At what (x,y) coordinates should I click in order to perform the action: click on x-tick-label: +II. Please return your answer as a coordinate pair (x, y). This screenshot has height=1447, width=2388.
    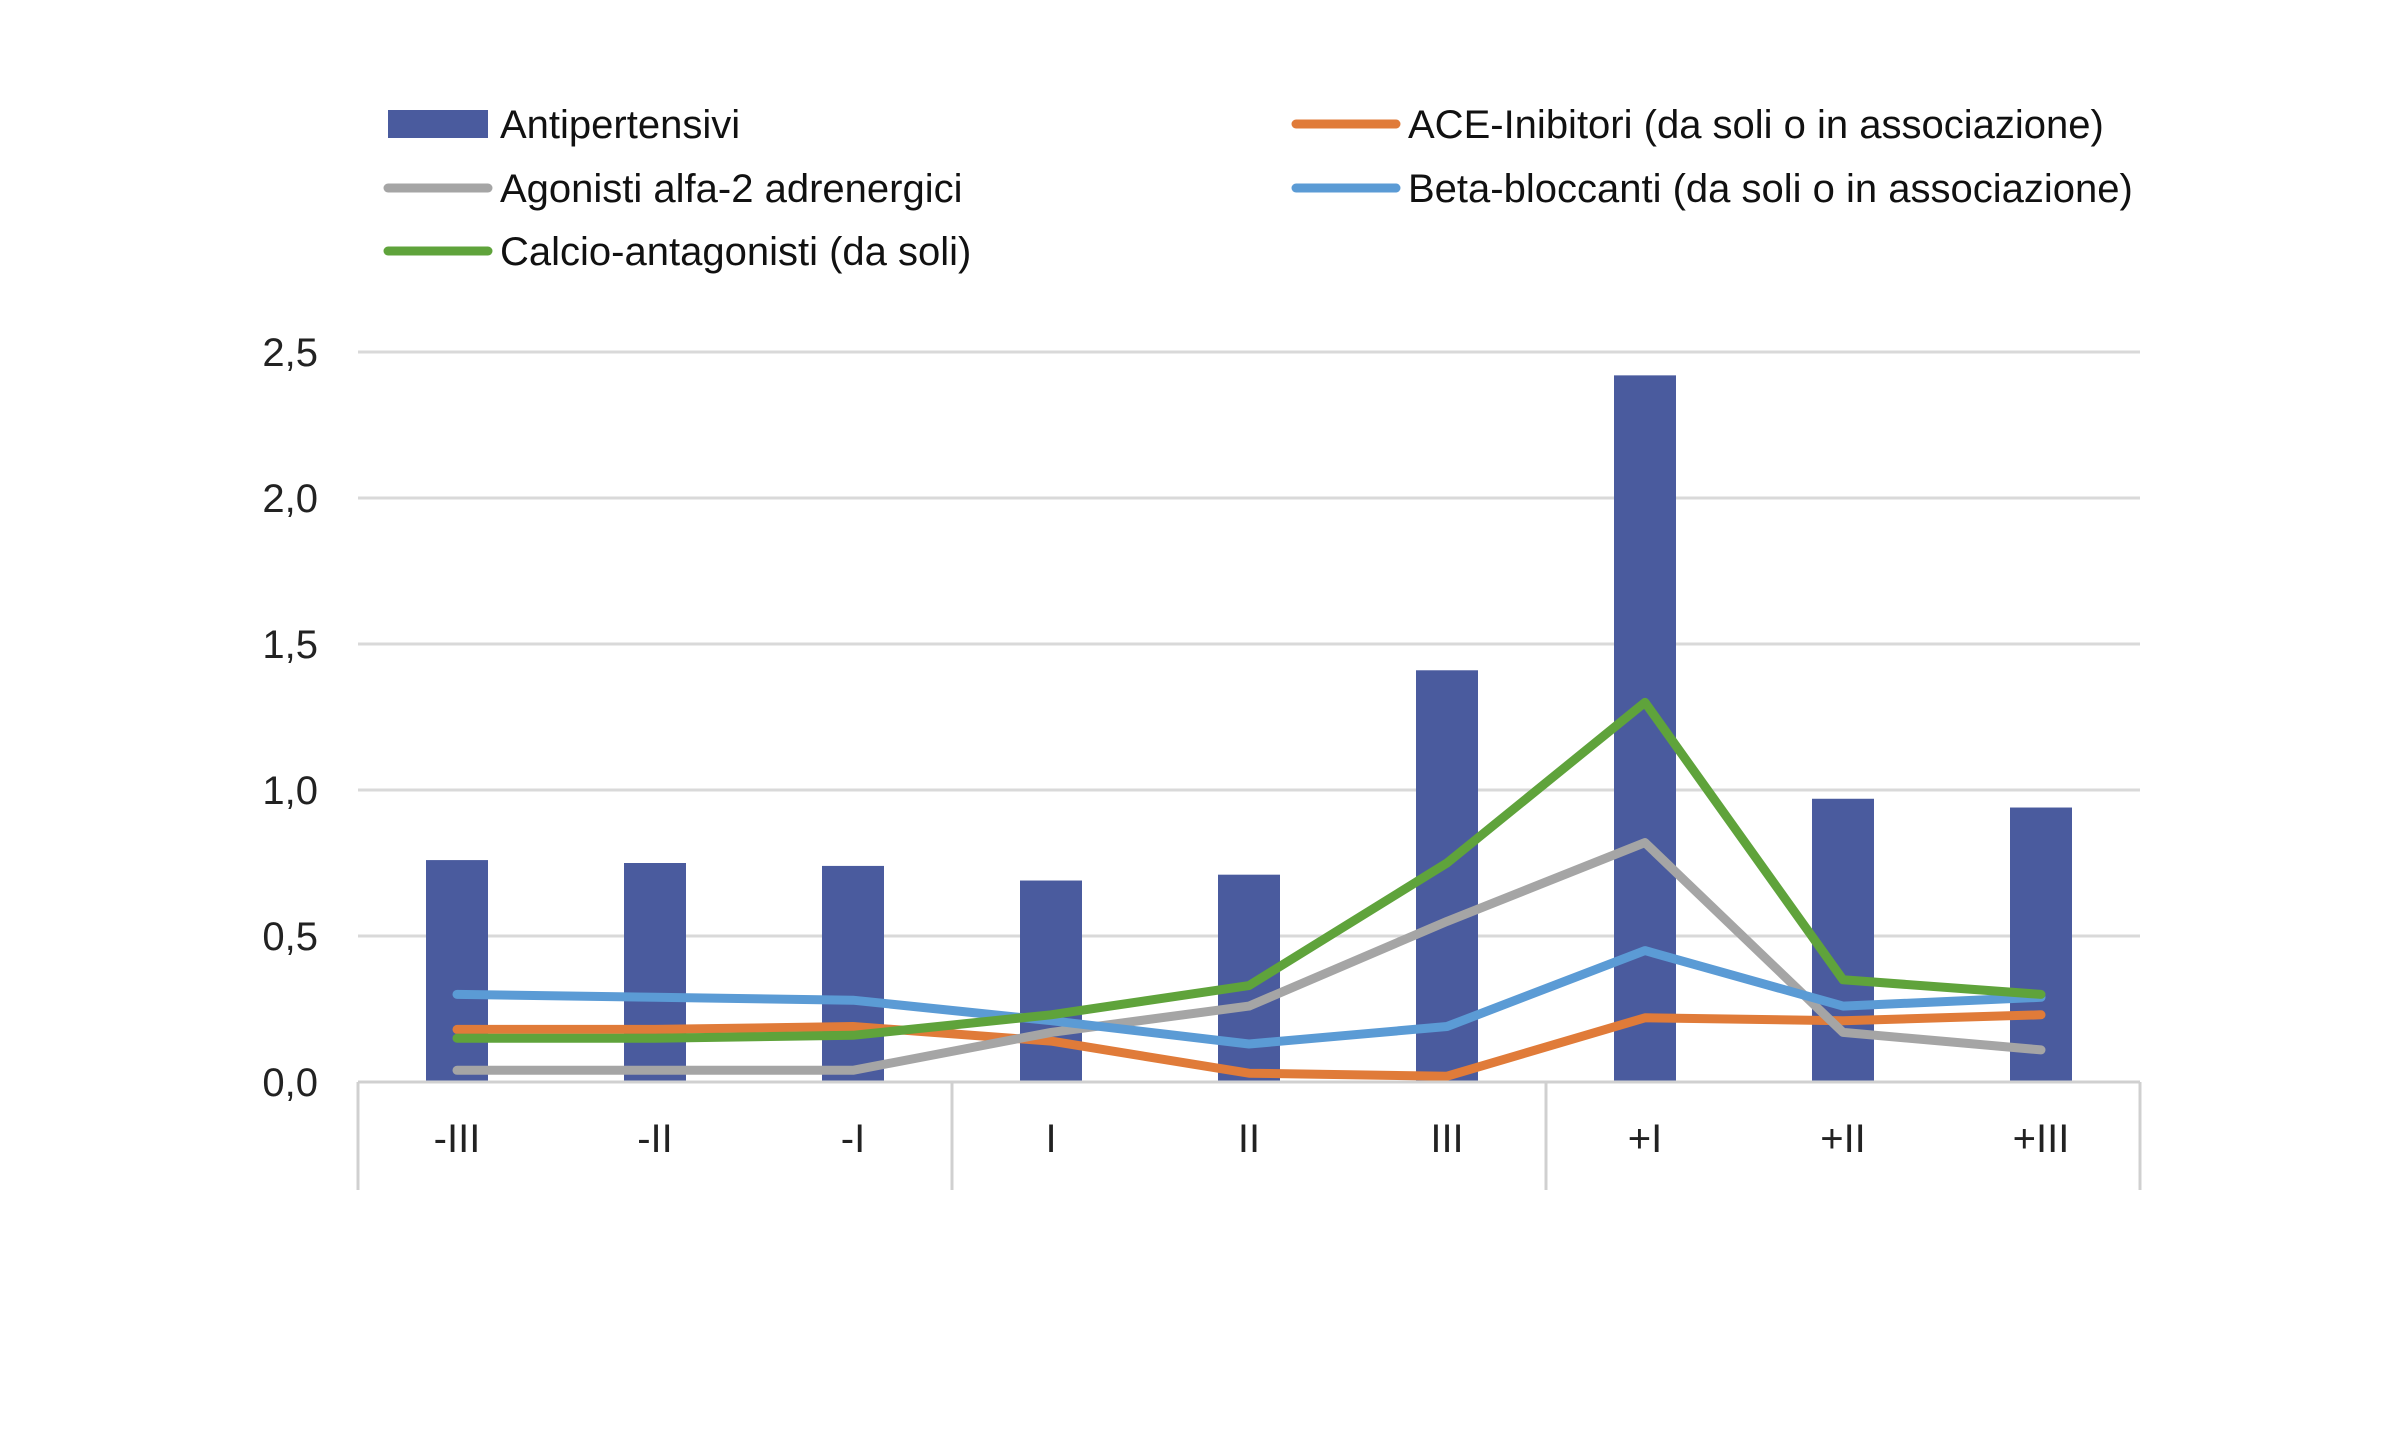
    Looking at the image, I should click on (1843, 1139).